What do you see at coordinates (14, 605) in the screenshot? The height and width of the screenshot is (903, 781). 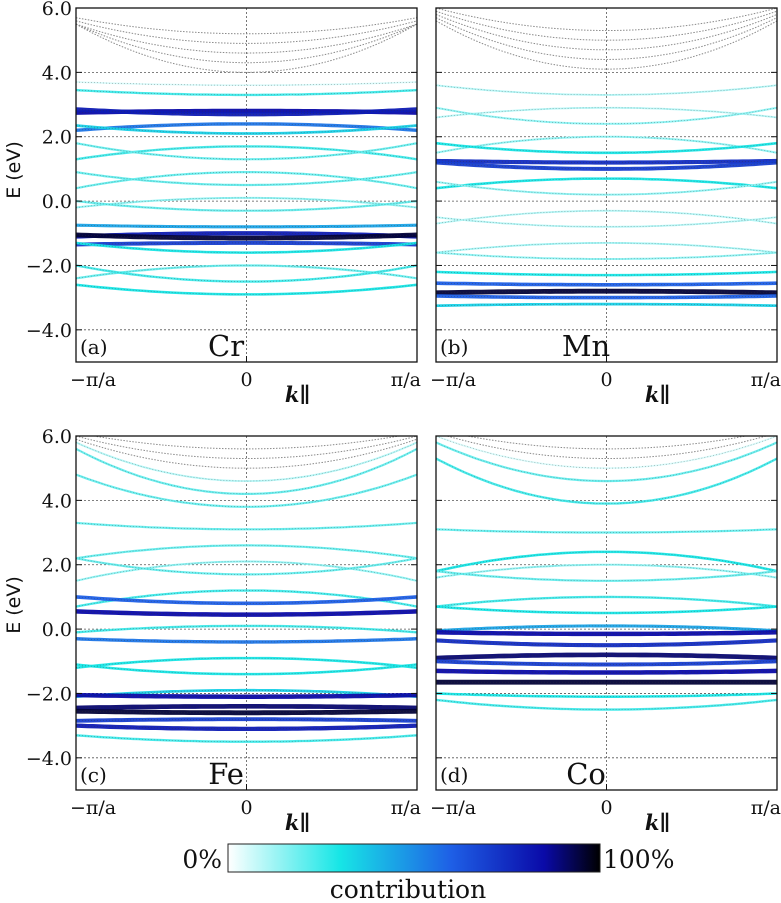 I see `y-axis-label-bottom: E (eV)` at bounding box center [14, 605].